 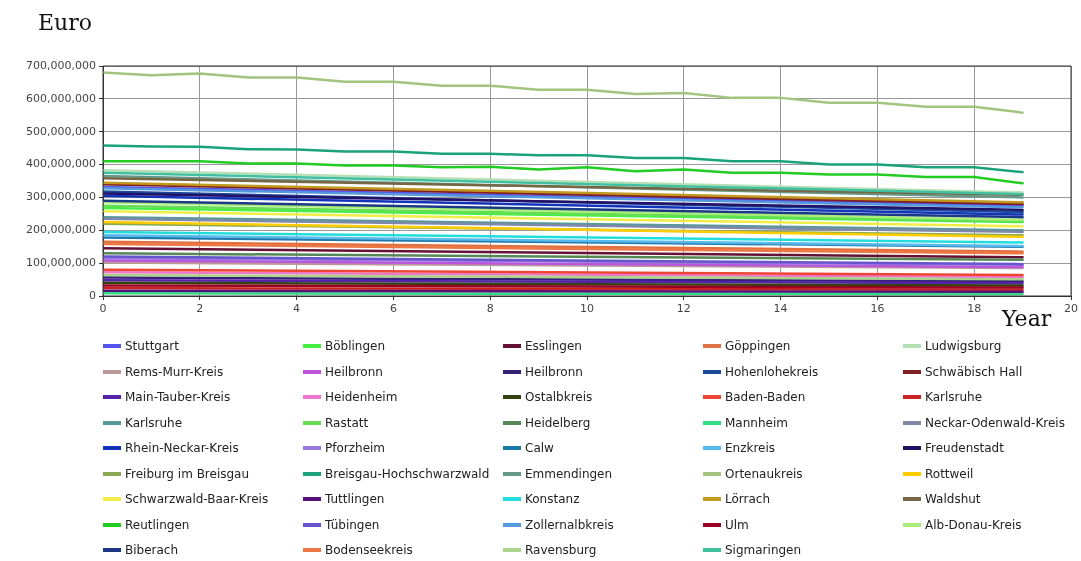 What do you see at coordinates (750, 448) in the screenshot?
I see `legend-label: Enzkreis` at bounding box center [750, 448].